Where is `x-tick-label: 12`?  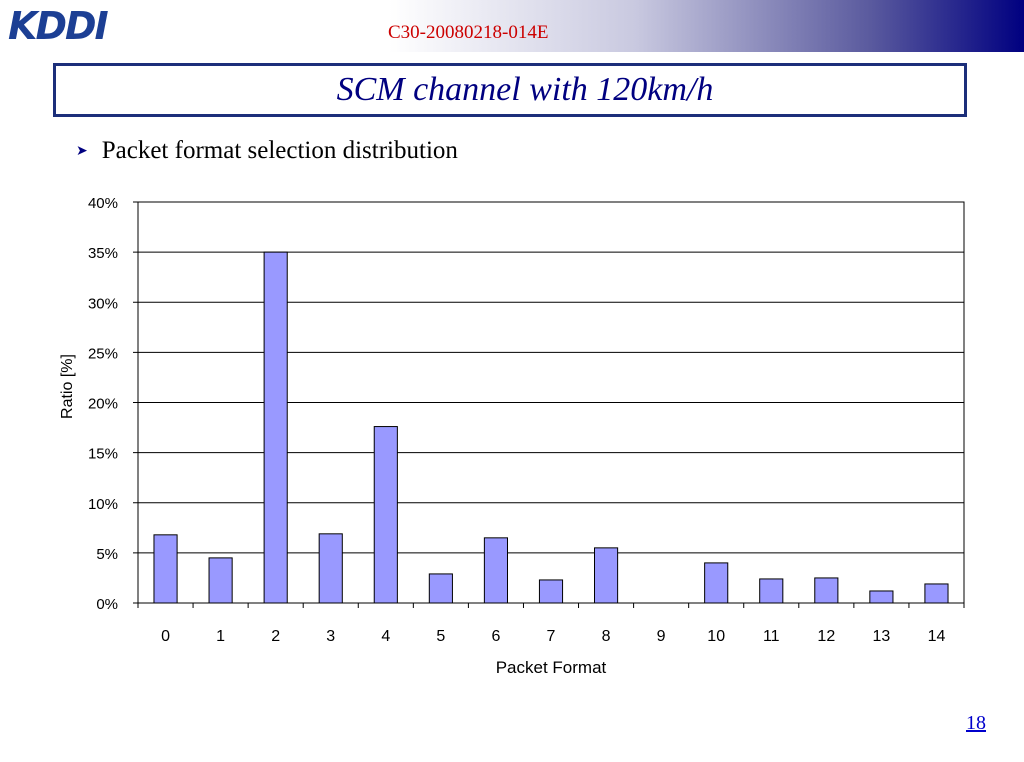 x-tick-label: 12 is located at coordinates (826, 636).